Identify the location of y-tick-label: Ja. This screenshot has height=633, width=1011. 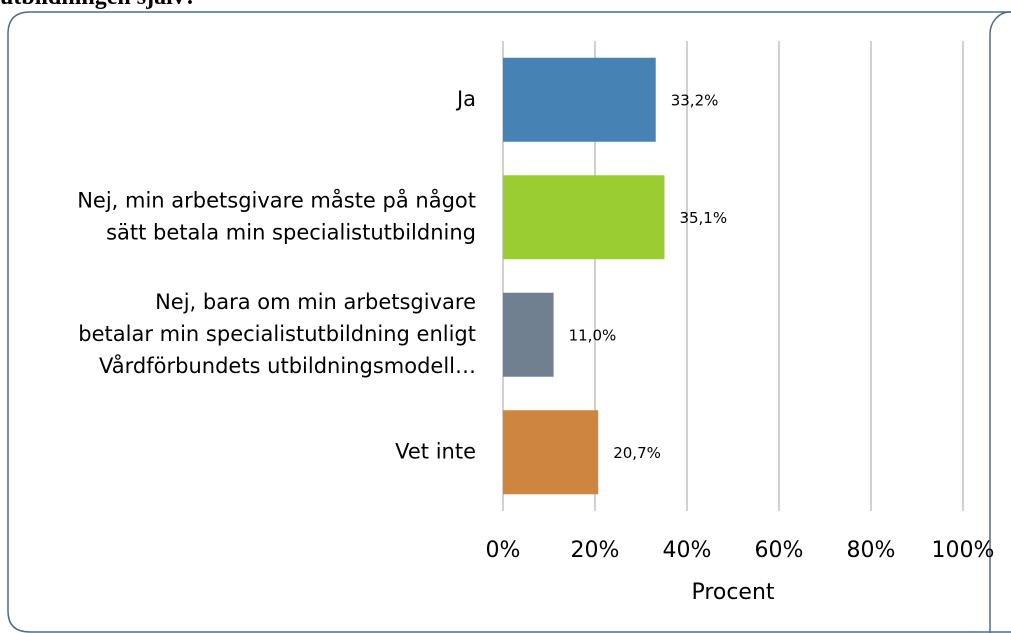
(465, 99).